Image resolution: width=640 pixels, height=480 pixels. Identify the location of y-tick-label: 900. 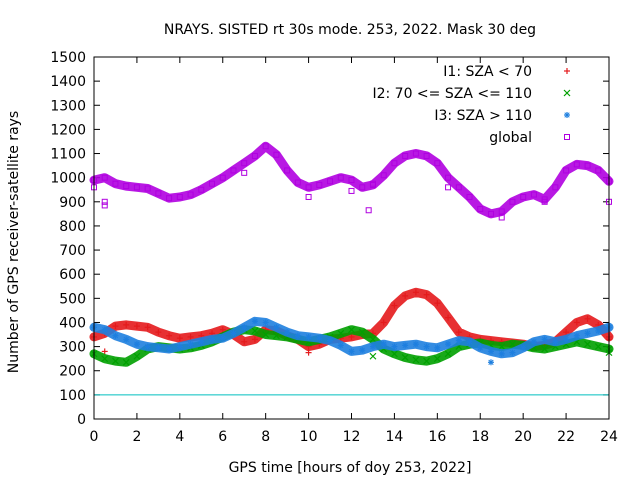
(72, 203).